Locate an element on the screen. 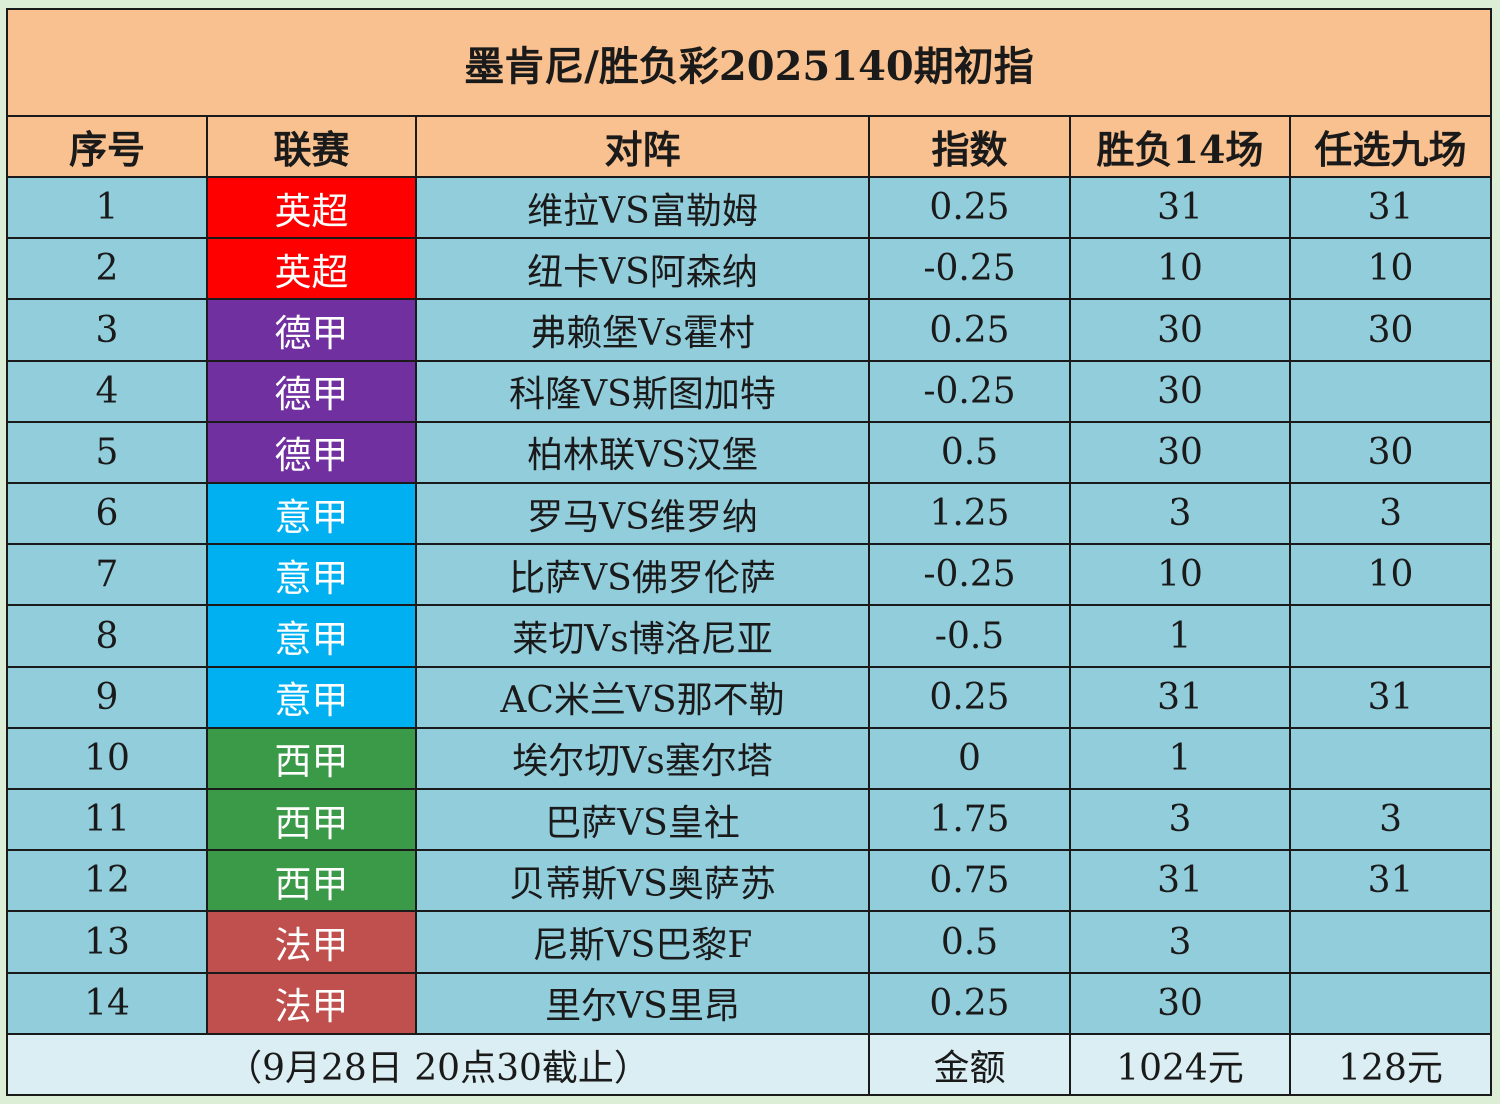 Image resolution: width=1500 pixels, height=1104 pixels. row-number: 7 is located at coordinates (107, 575).